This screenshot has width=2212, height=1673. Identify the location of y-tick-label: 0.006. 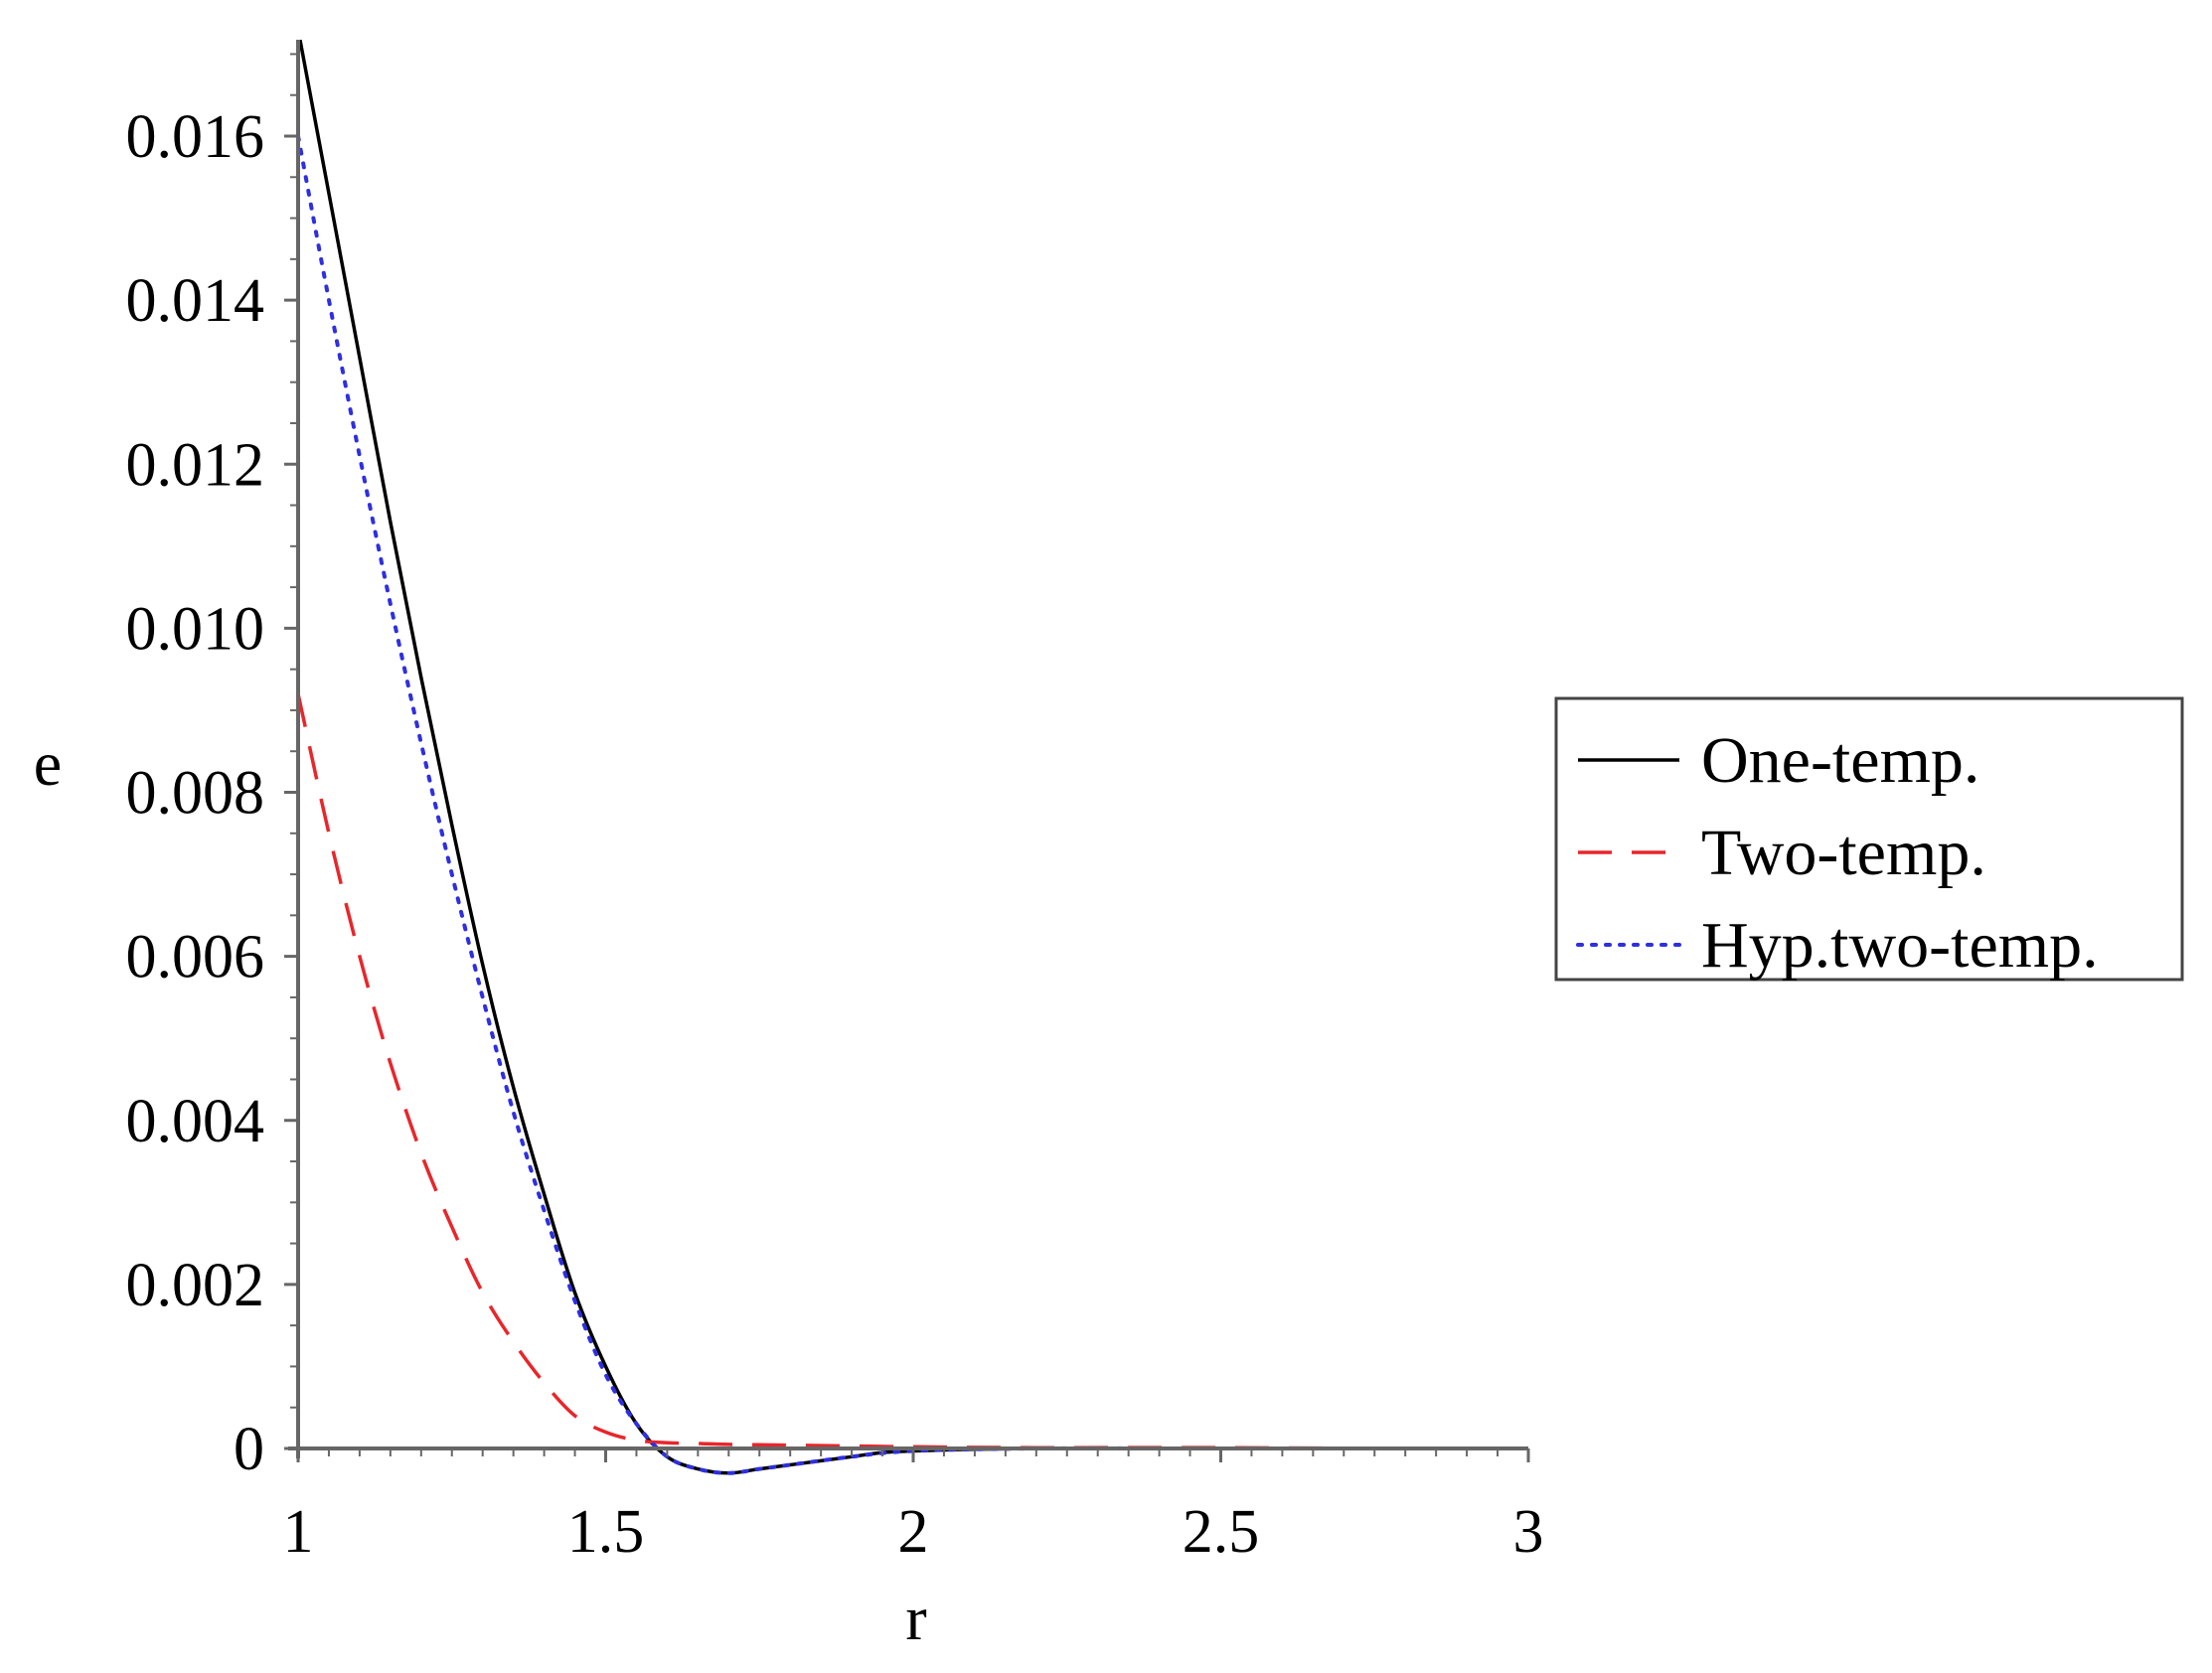
(195, 957).